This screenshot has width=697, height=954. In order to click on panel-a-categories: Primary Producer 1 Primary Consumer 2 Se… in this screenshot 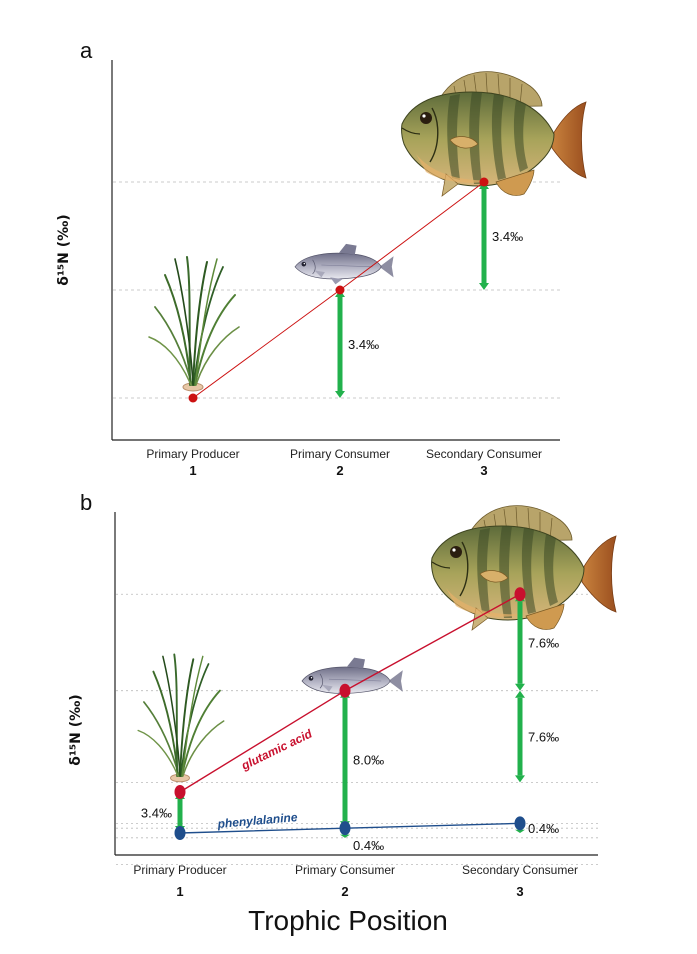, I will do `click(344, 462)`.